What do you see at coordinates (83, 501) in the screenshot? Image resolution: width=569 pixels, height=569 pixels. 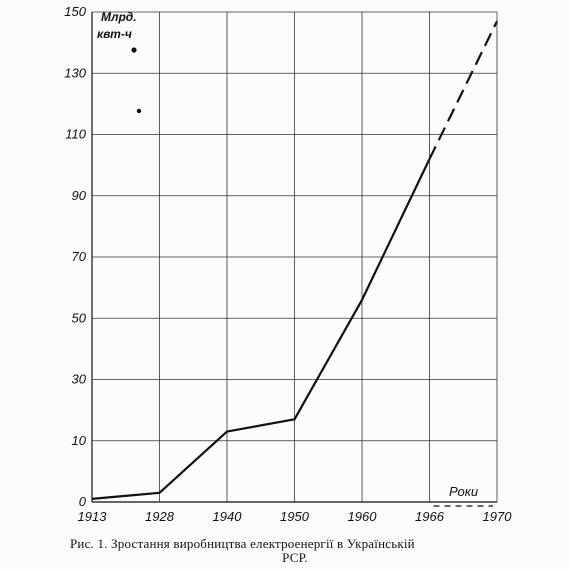 I see `y-tick-label: 0` at bounding box center [83, 501].